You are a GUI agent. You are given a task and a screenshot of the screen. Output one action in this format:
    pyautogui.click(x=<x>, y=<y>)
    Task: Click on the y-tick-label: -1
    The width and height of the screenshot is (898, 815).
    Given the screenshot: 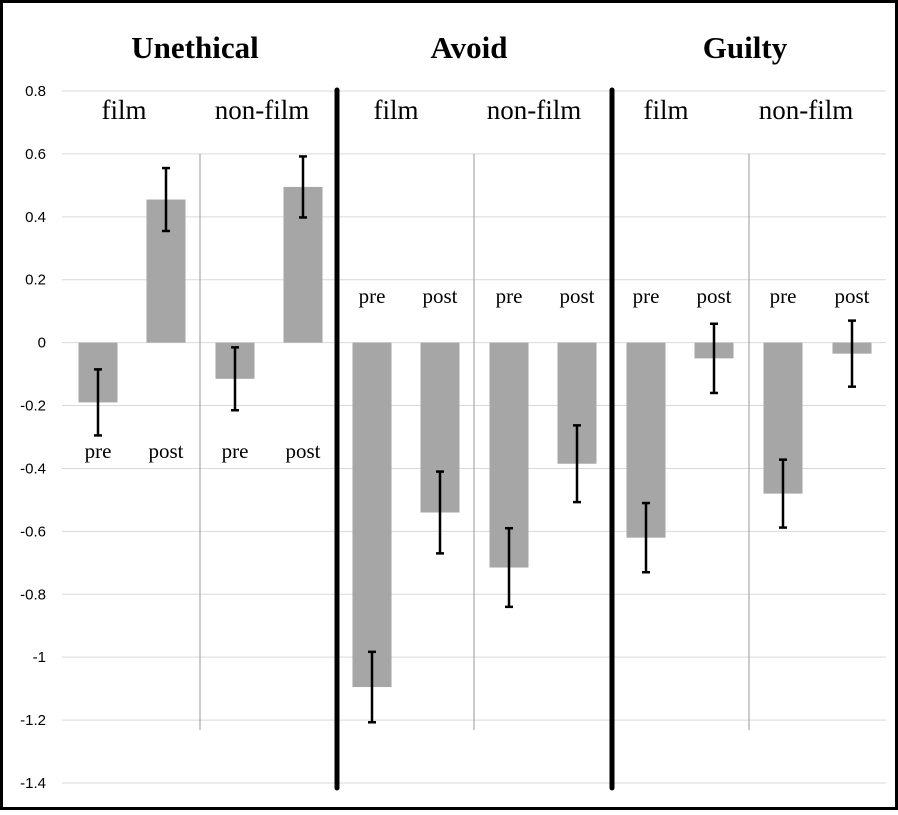 What is the action you would take?
    pyautogui.click(x=39, y=657)
    